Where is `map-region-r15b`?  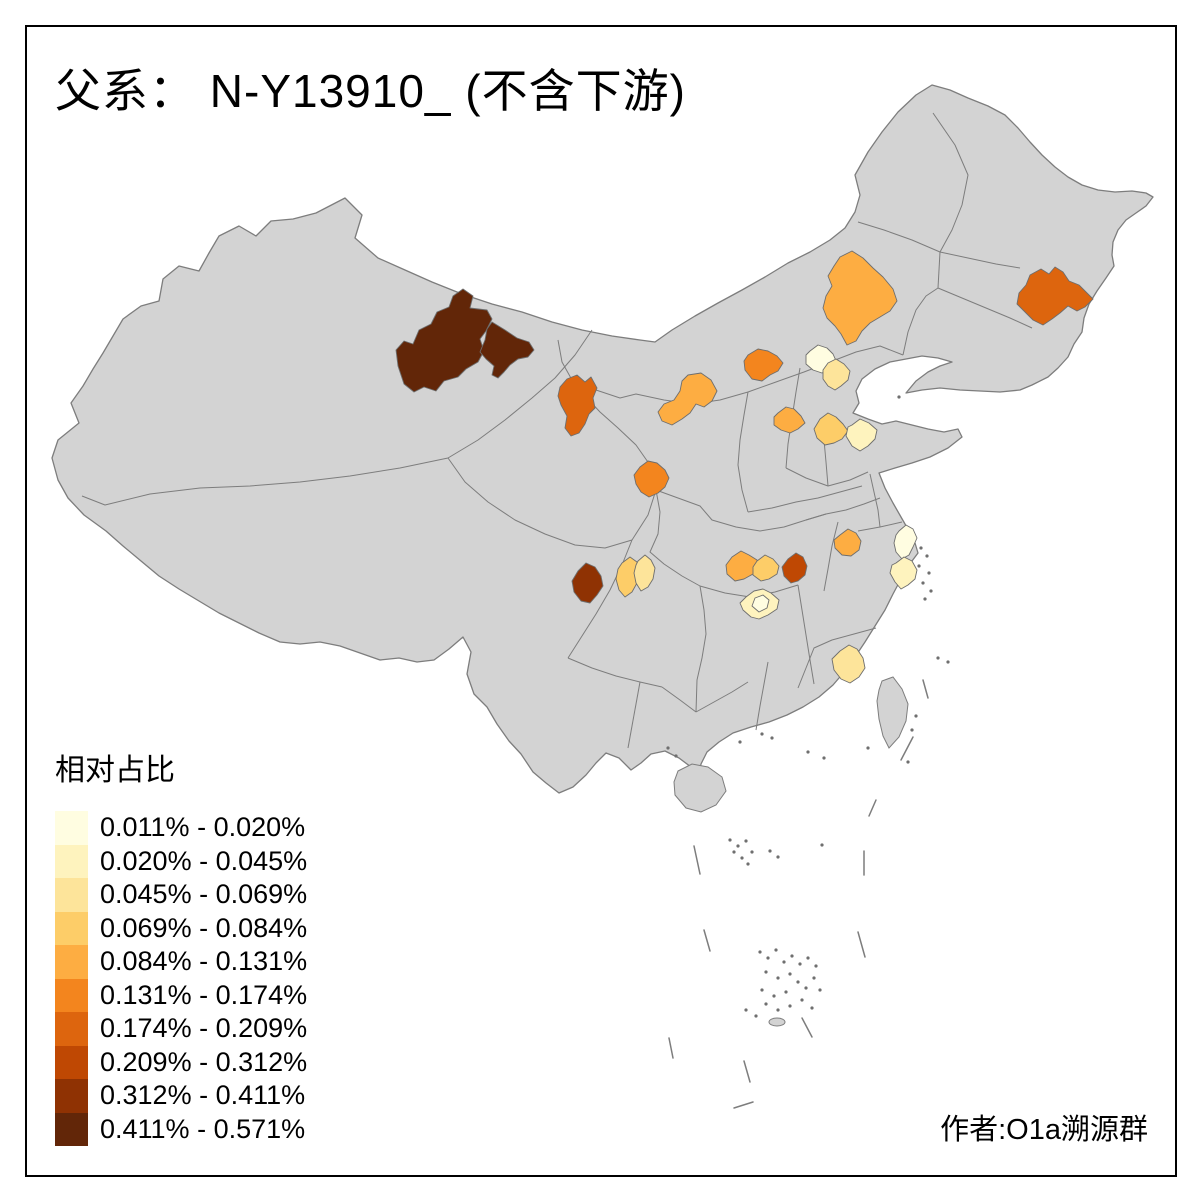
map-region-r15b is located at coordinates (644, 573).